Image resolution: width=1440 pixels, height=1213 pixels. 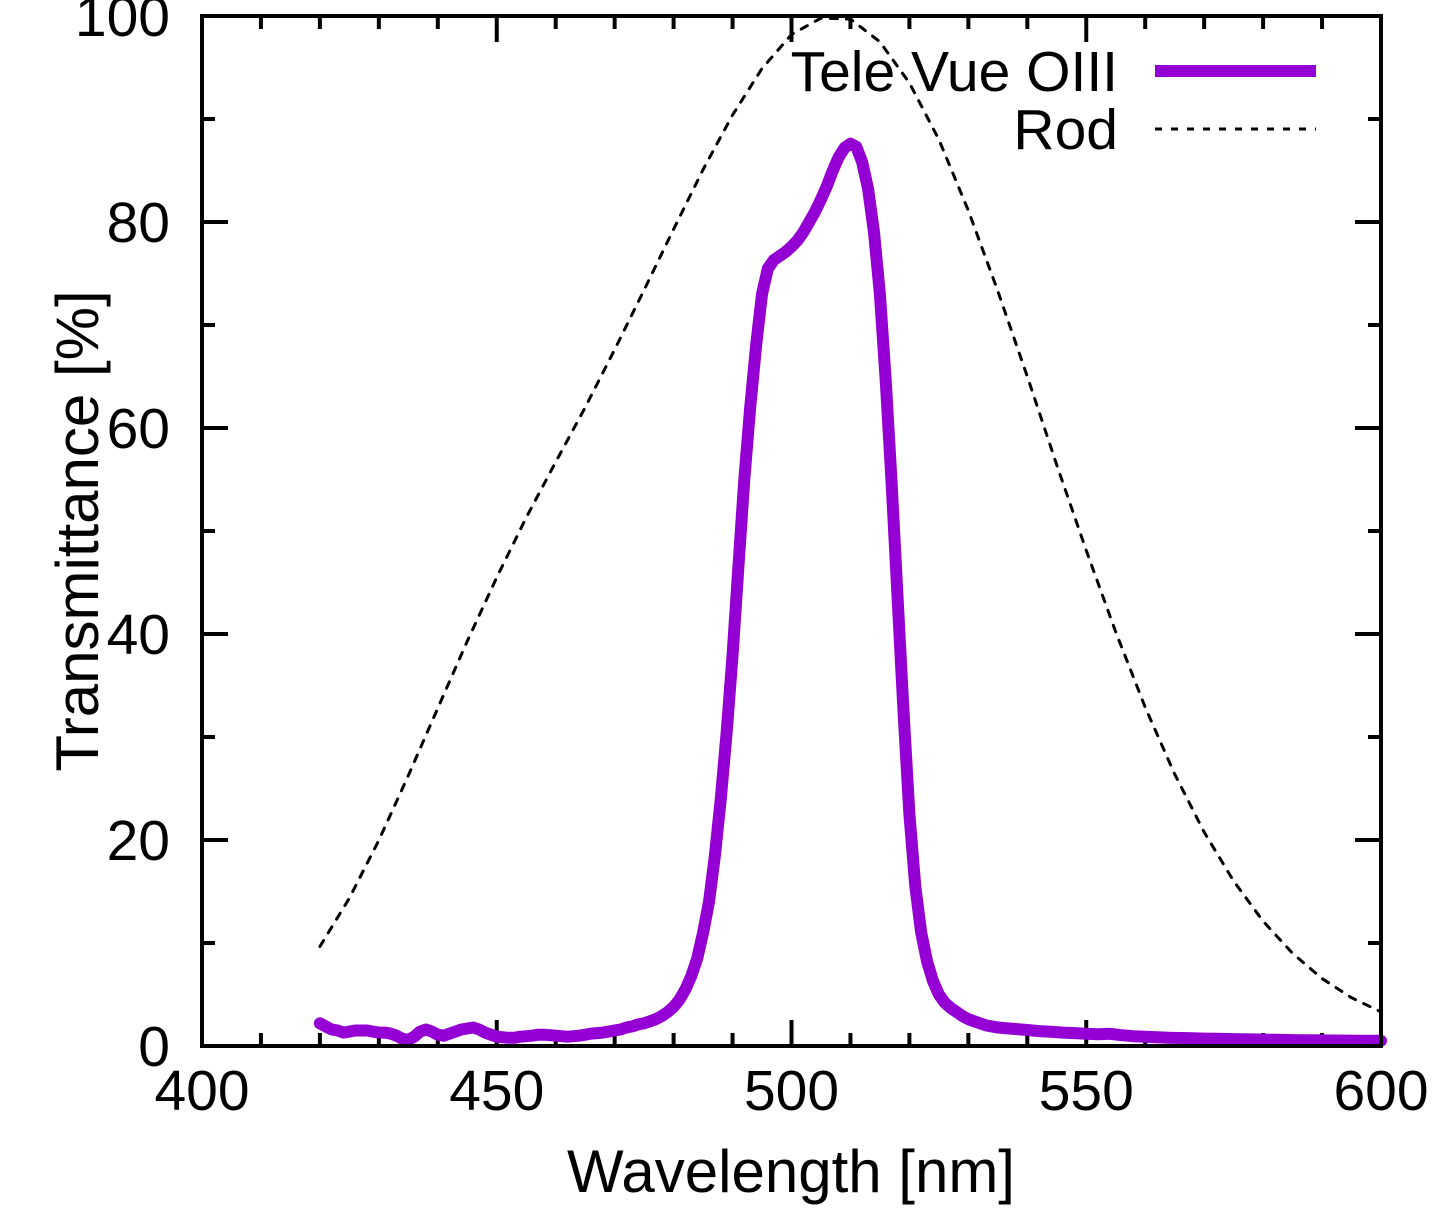 I want to click on legend: Tele Vue OIII Rod, so click(x=1053, y=101).